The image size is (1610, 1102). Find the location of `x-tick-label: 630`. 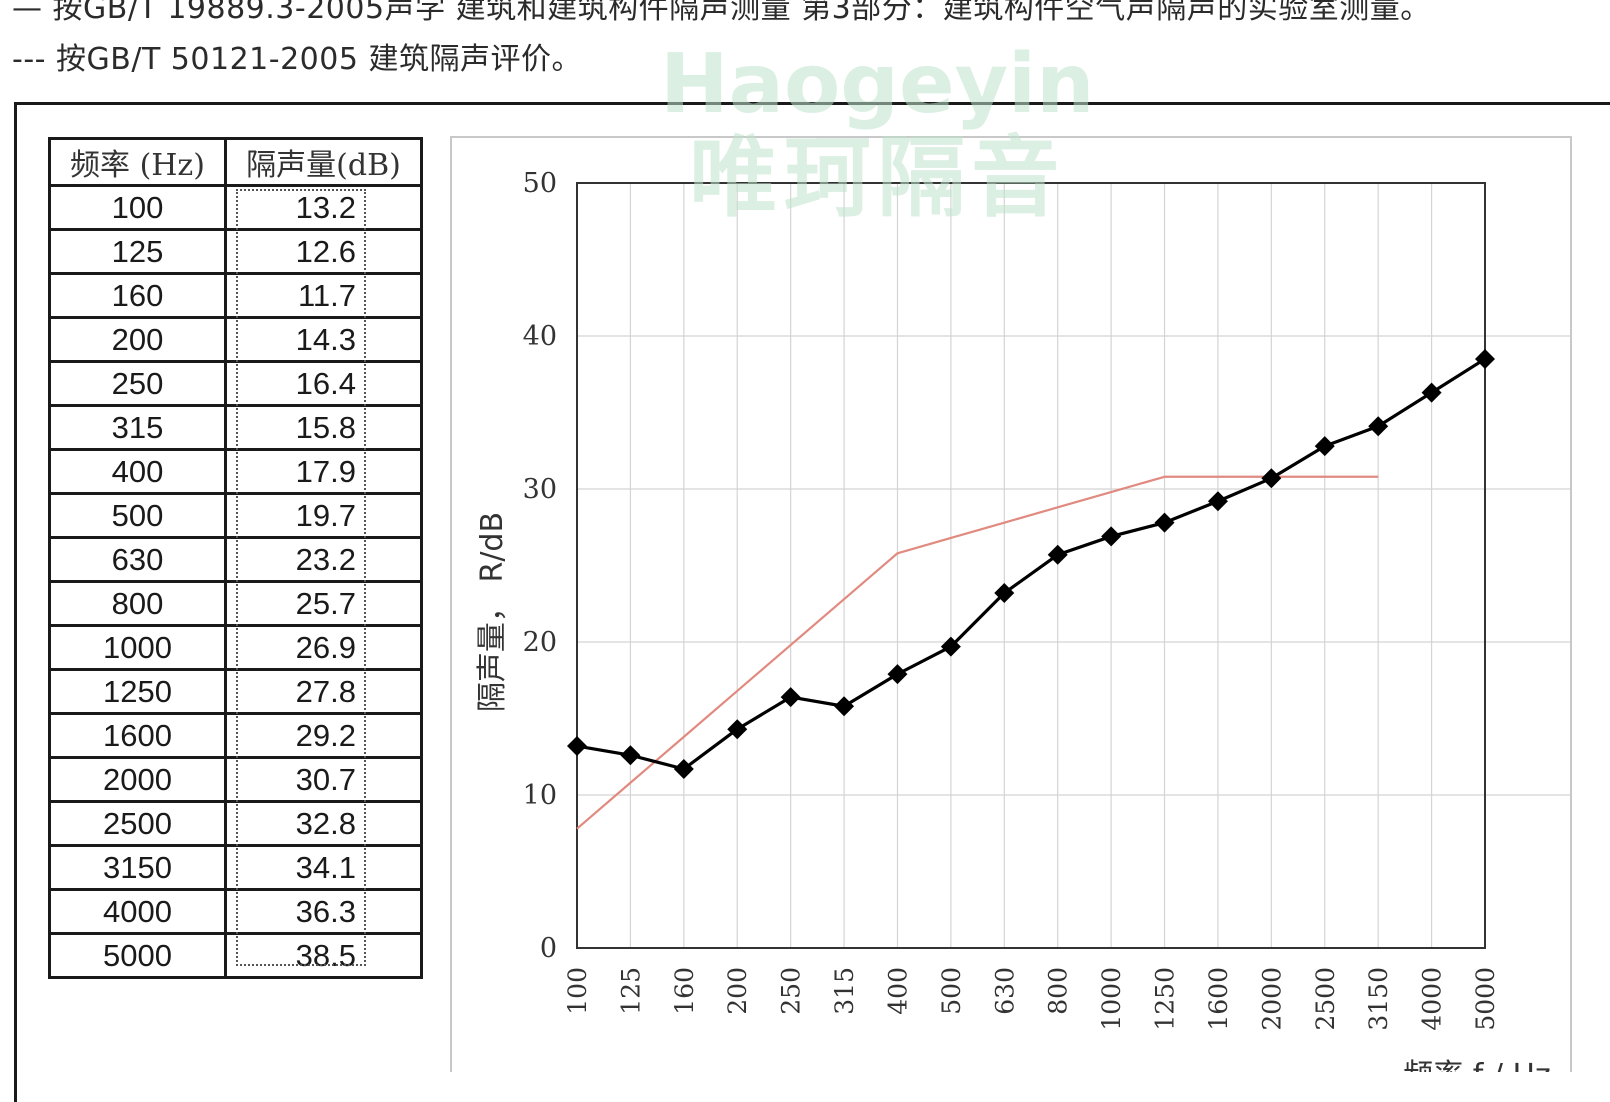

x-tick-label: 630 is located at coordinates (1004, 991).